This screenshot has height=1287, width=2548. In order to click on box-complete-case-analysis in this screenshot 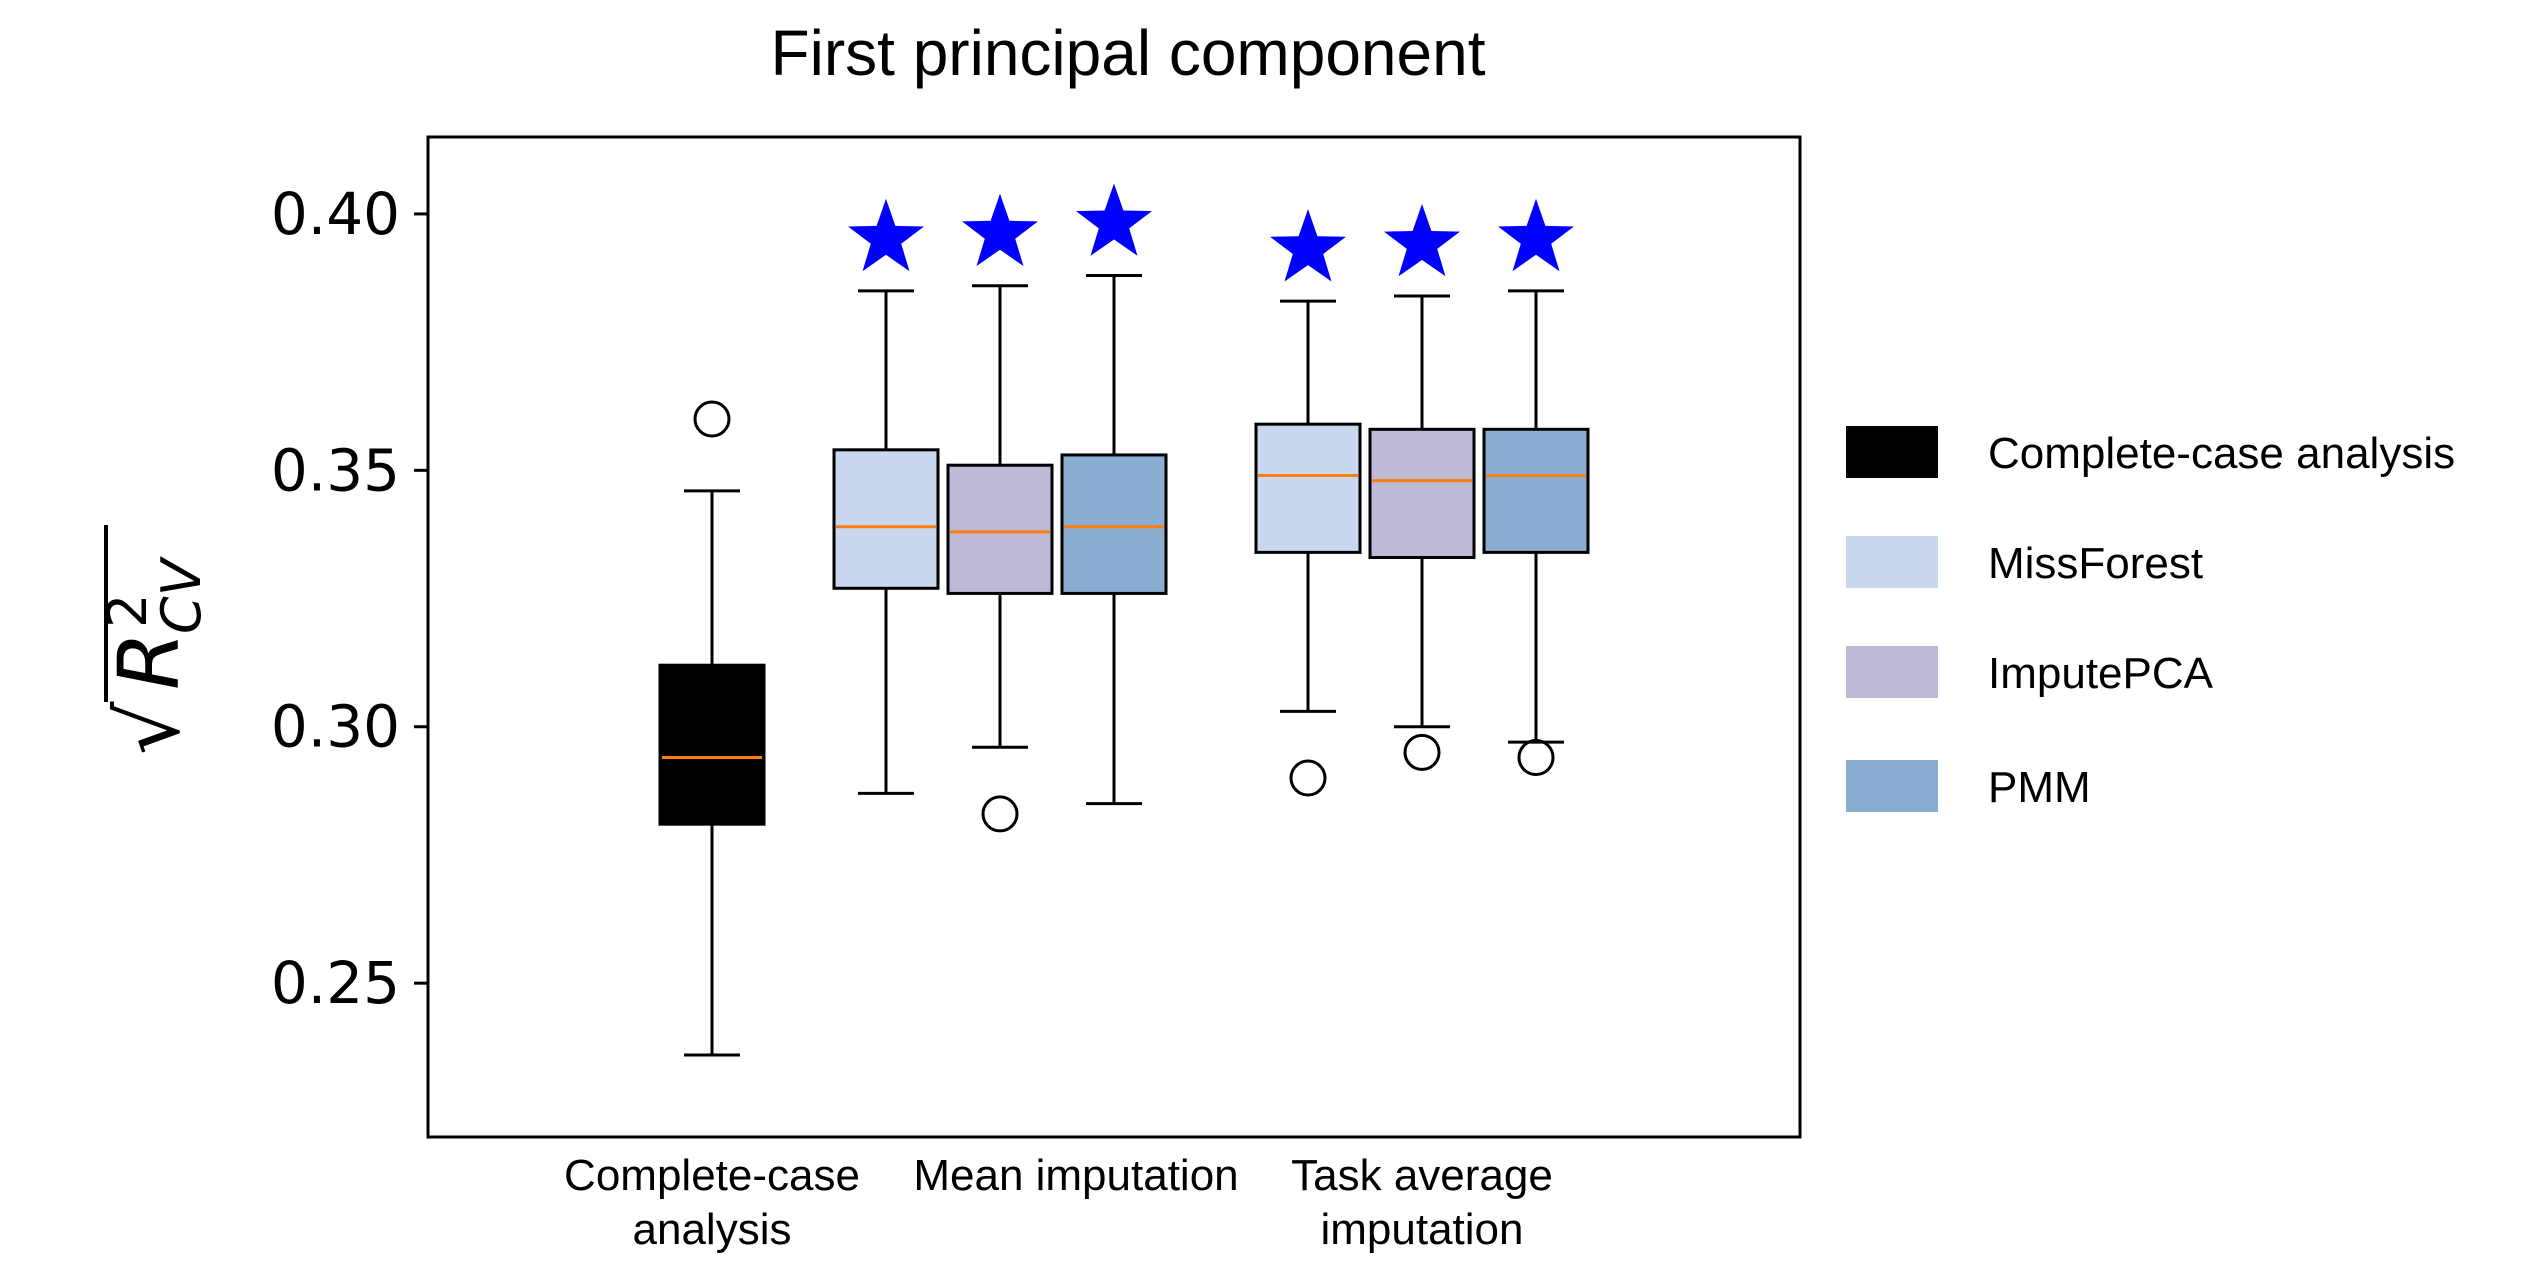, I will do `click(712, 728)`.